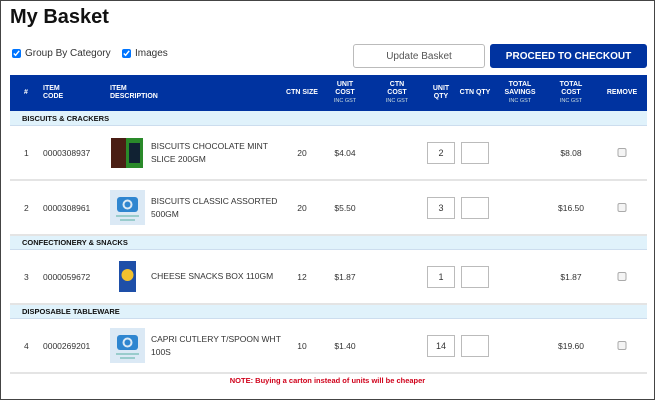 The image size is (655, 400). I want to click on product-photo-cheese-snacks-icon, so click(127, 276).